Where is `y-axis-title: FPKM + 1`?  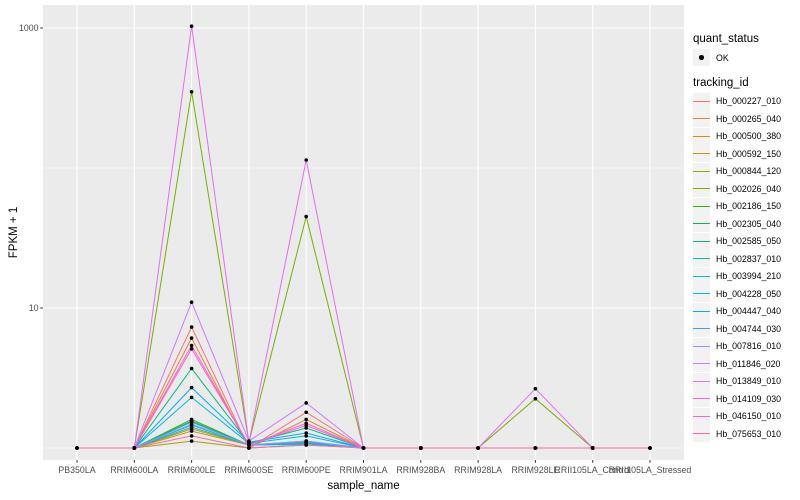 y-axis-title: FPKM + 1 is located at coordinates (14, 232).